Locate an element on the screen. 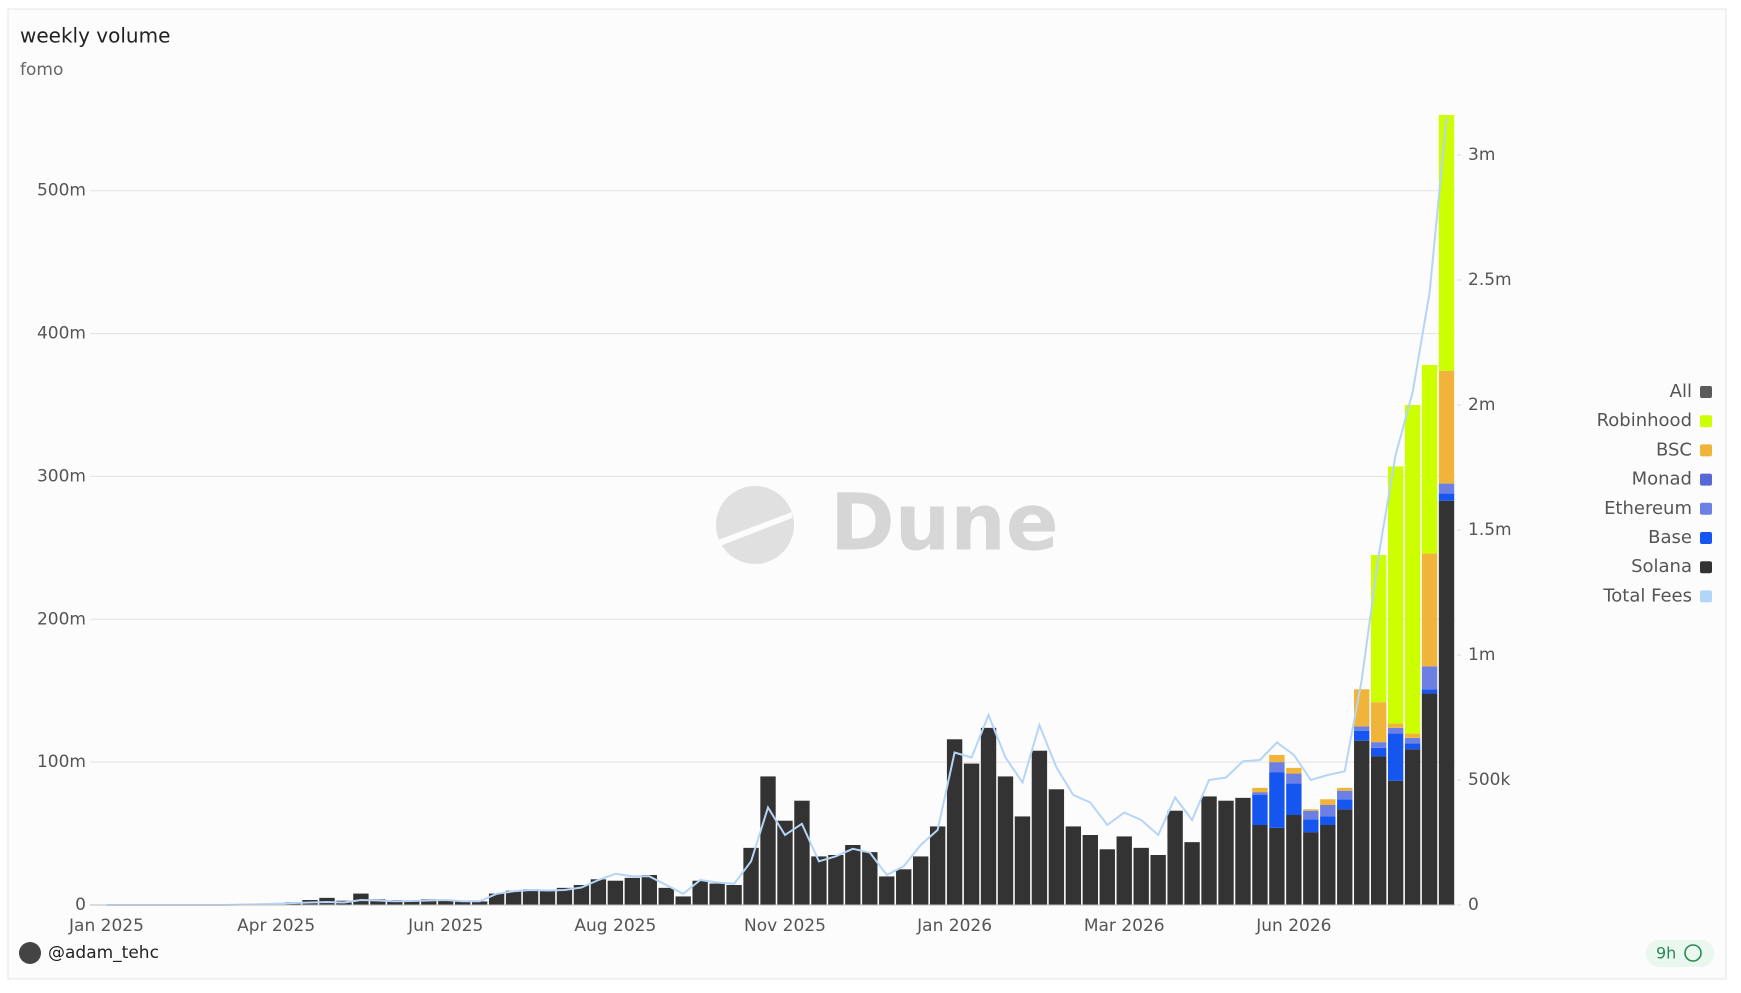  legend-label: All is located at coordinates (1681, 391).